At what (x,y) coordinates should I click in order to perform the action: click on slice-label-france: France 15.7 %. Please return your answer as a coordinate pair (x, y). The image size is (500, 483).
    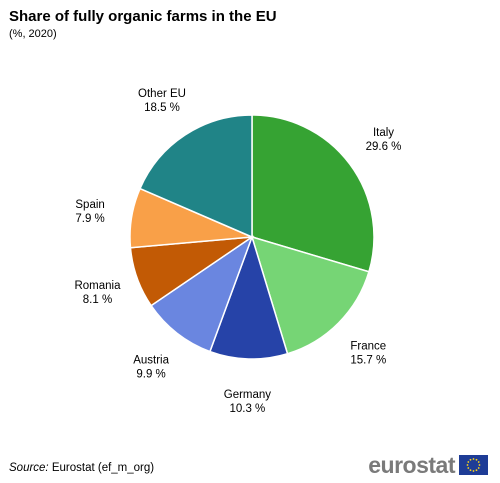
    Looking at the image, I should click on (368, 354).